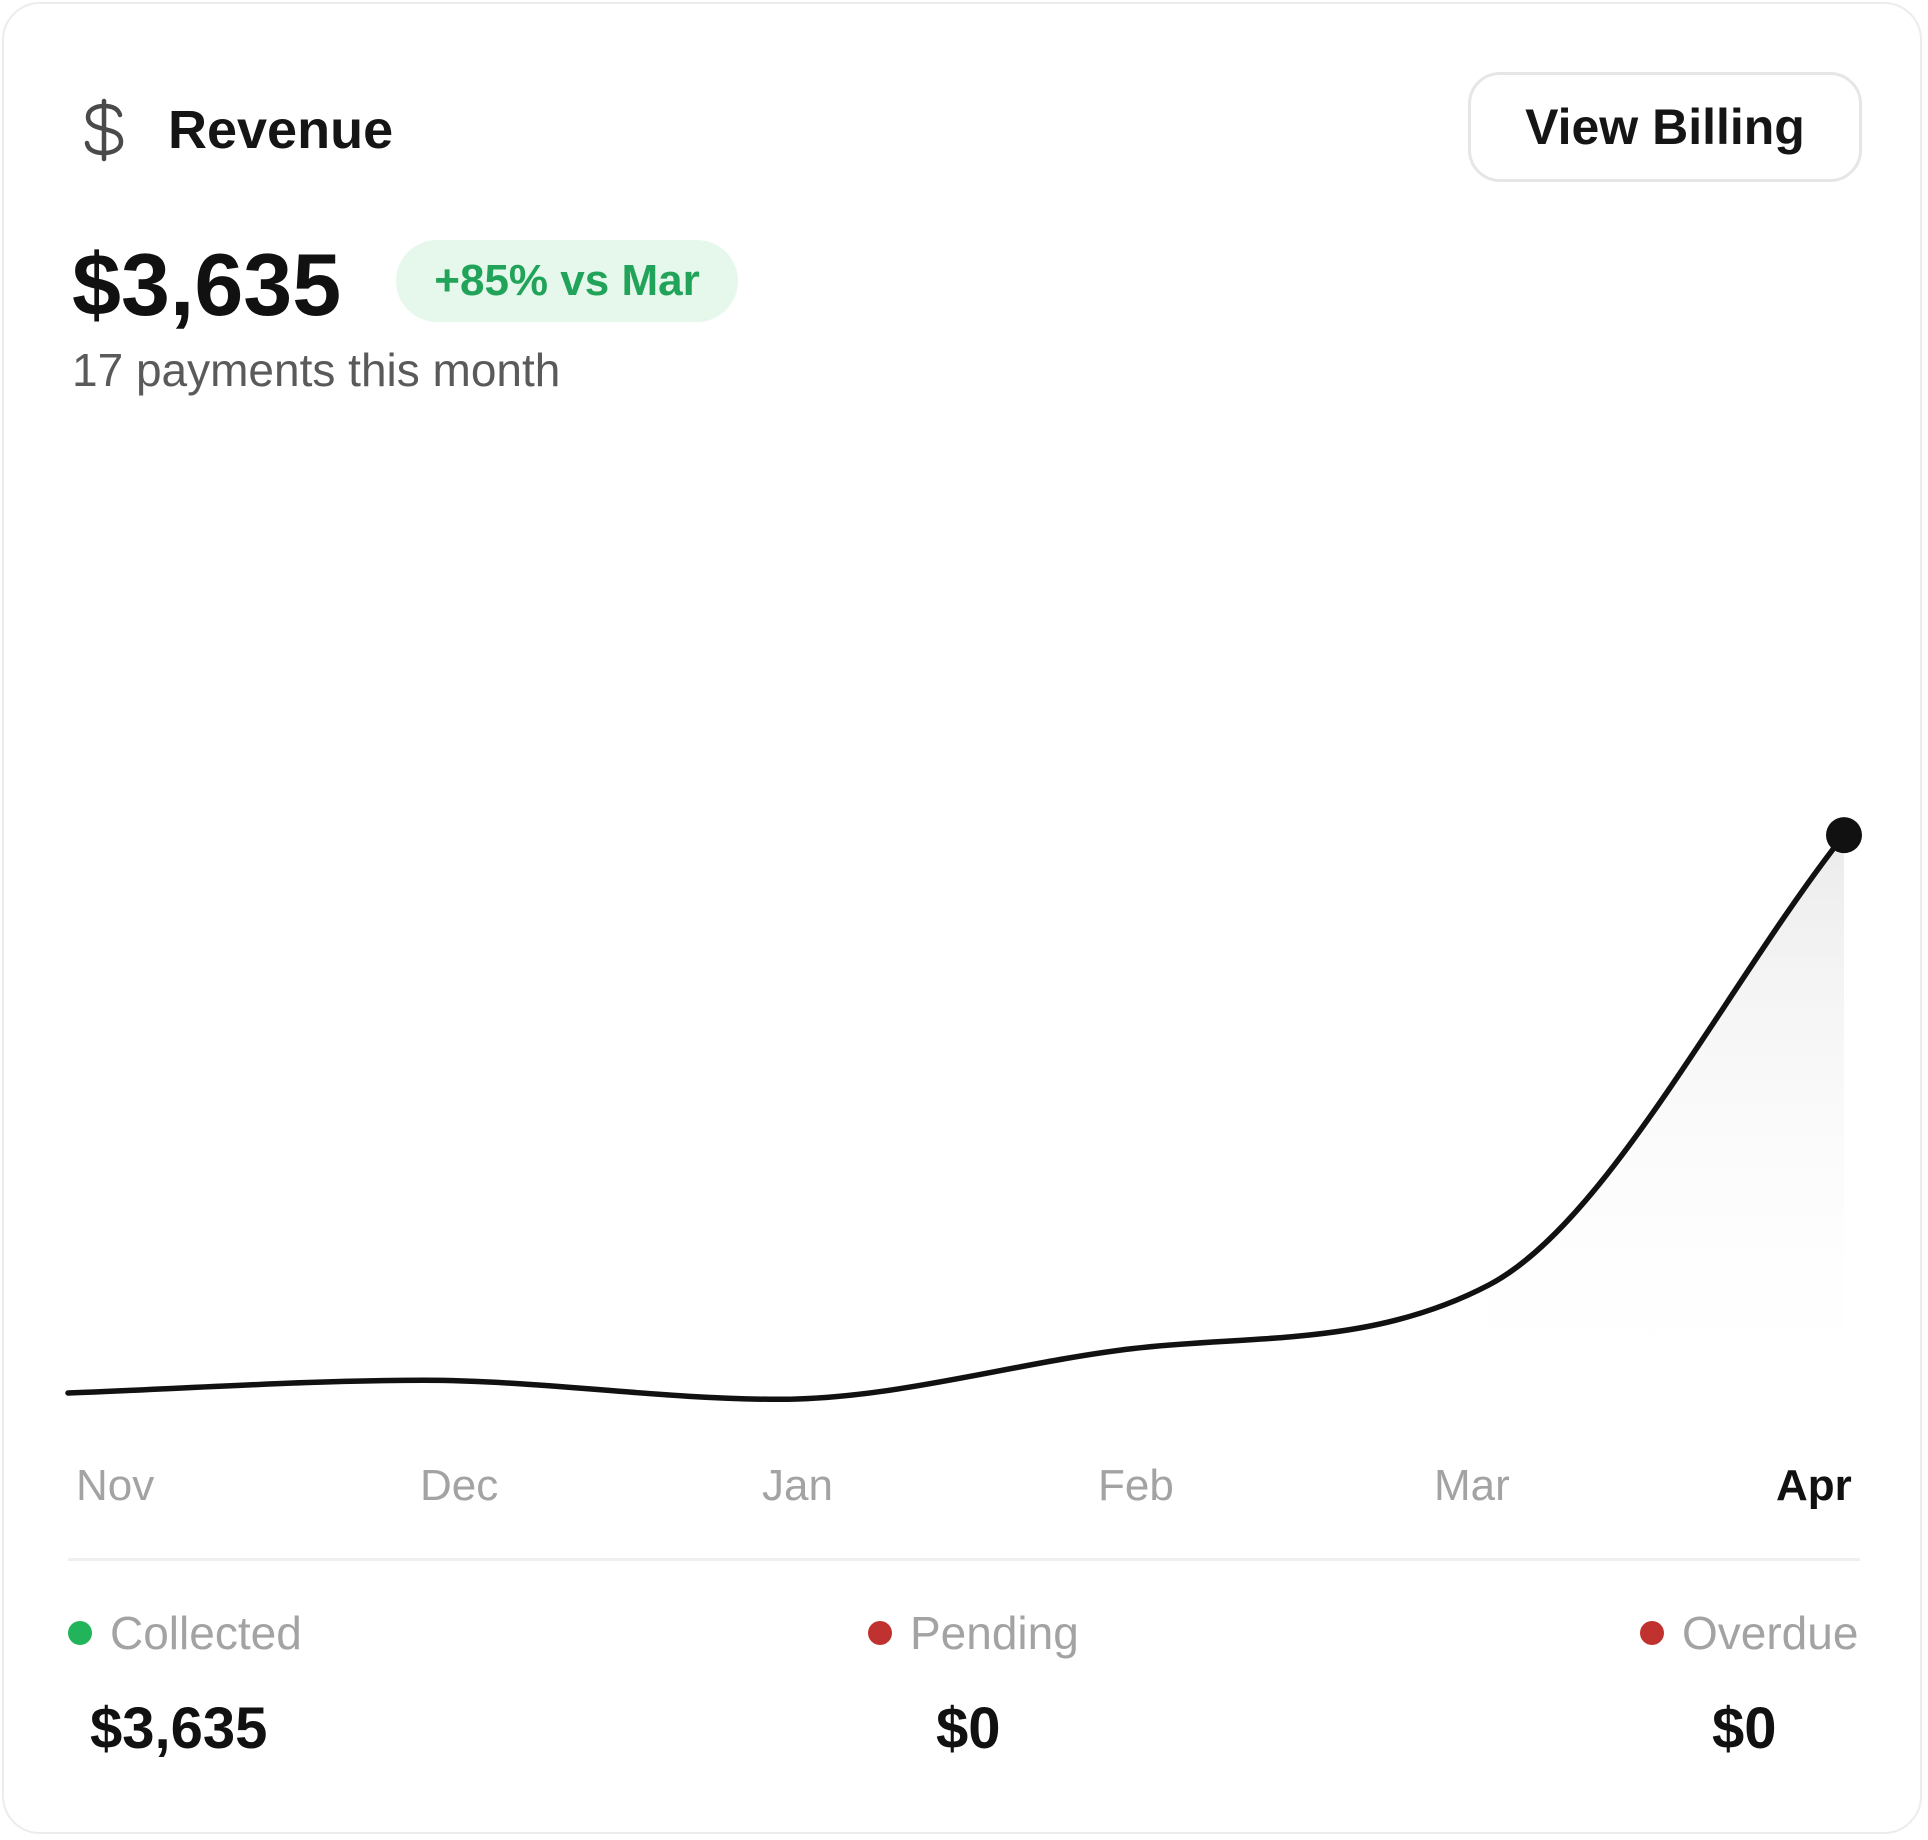 Image resolution: width=1928 pixels, height=1840 pixels. I want to click on card-title: Revenue, so click(281, 130).